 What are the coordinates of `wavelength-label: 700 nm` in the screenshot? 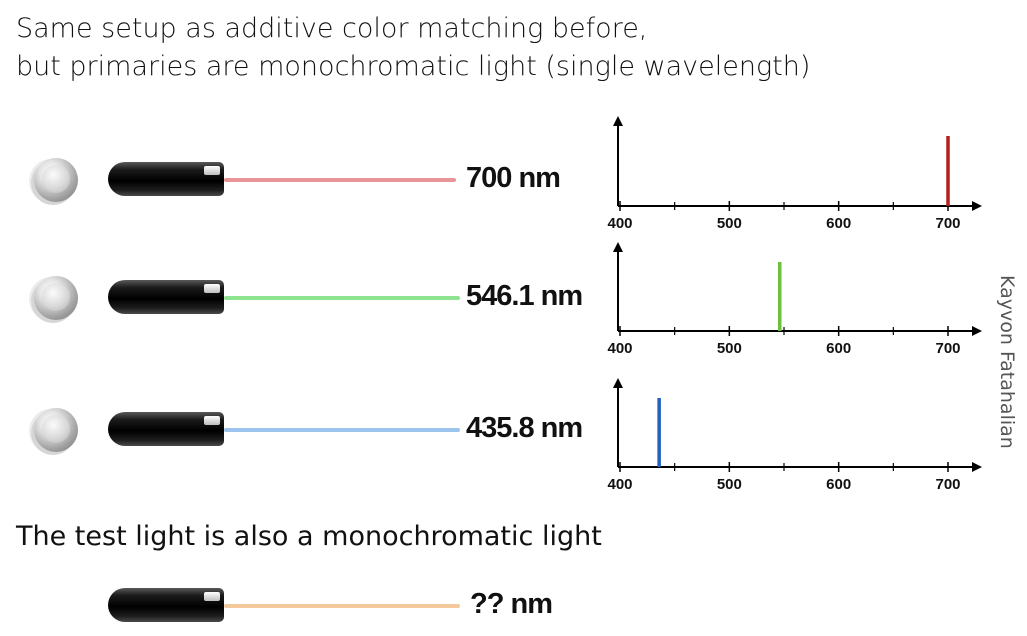 It's located at (513, 178).